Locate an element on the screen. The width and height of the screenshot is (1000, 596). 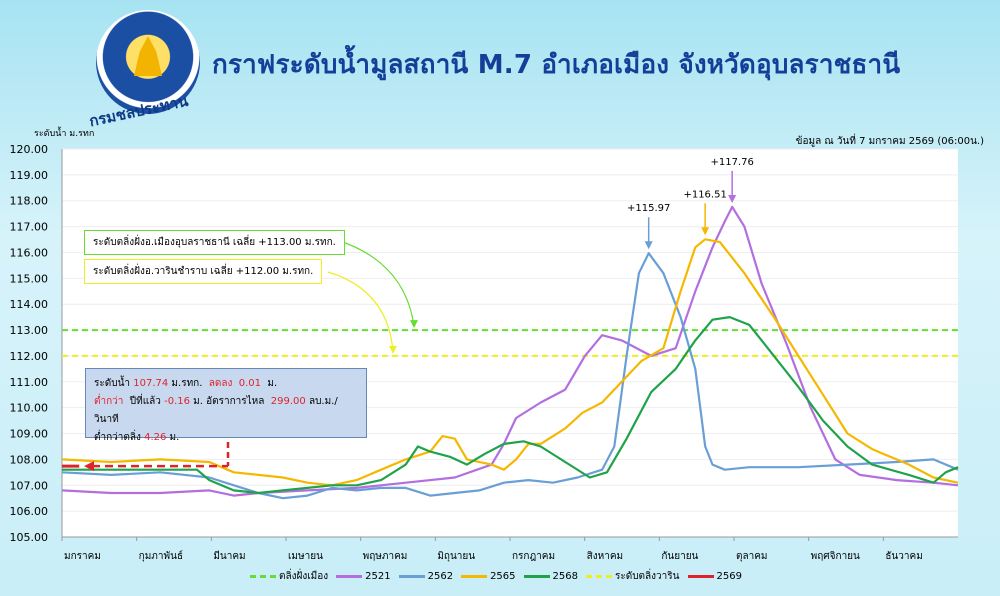
legend-label: 2562 is located at coordinates (440, 576).